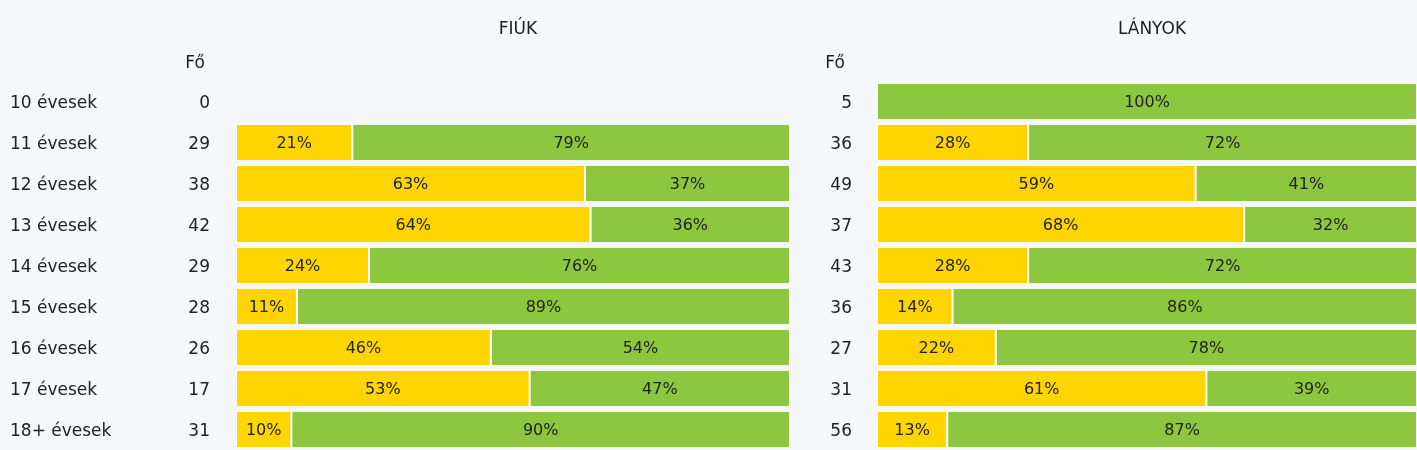 This screenshot has height=450, width=1417. What do you see at coordinates (841, 347) in the screenshot?
I see `y-tick-label: 27` at bounding box center [841, 347].